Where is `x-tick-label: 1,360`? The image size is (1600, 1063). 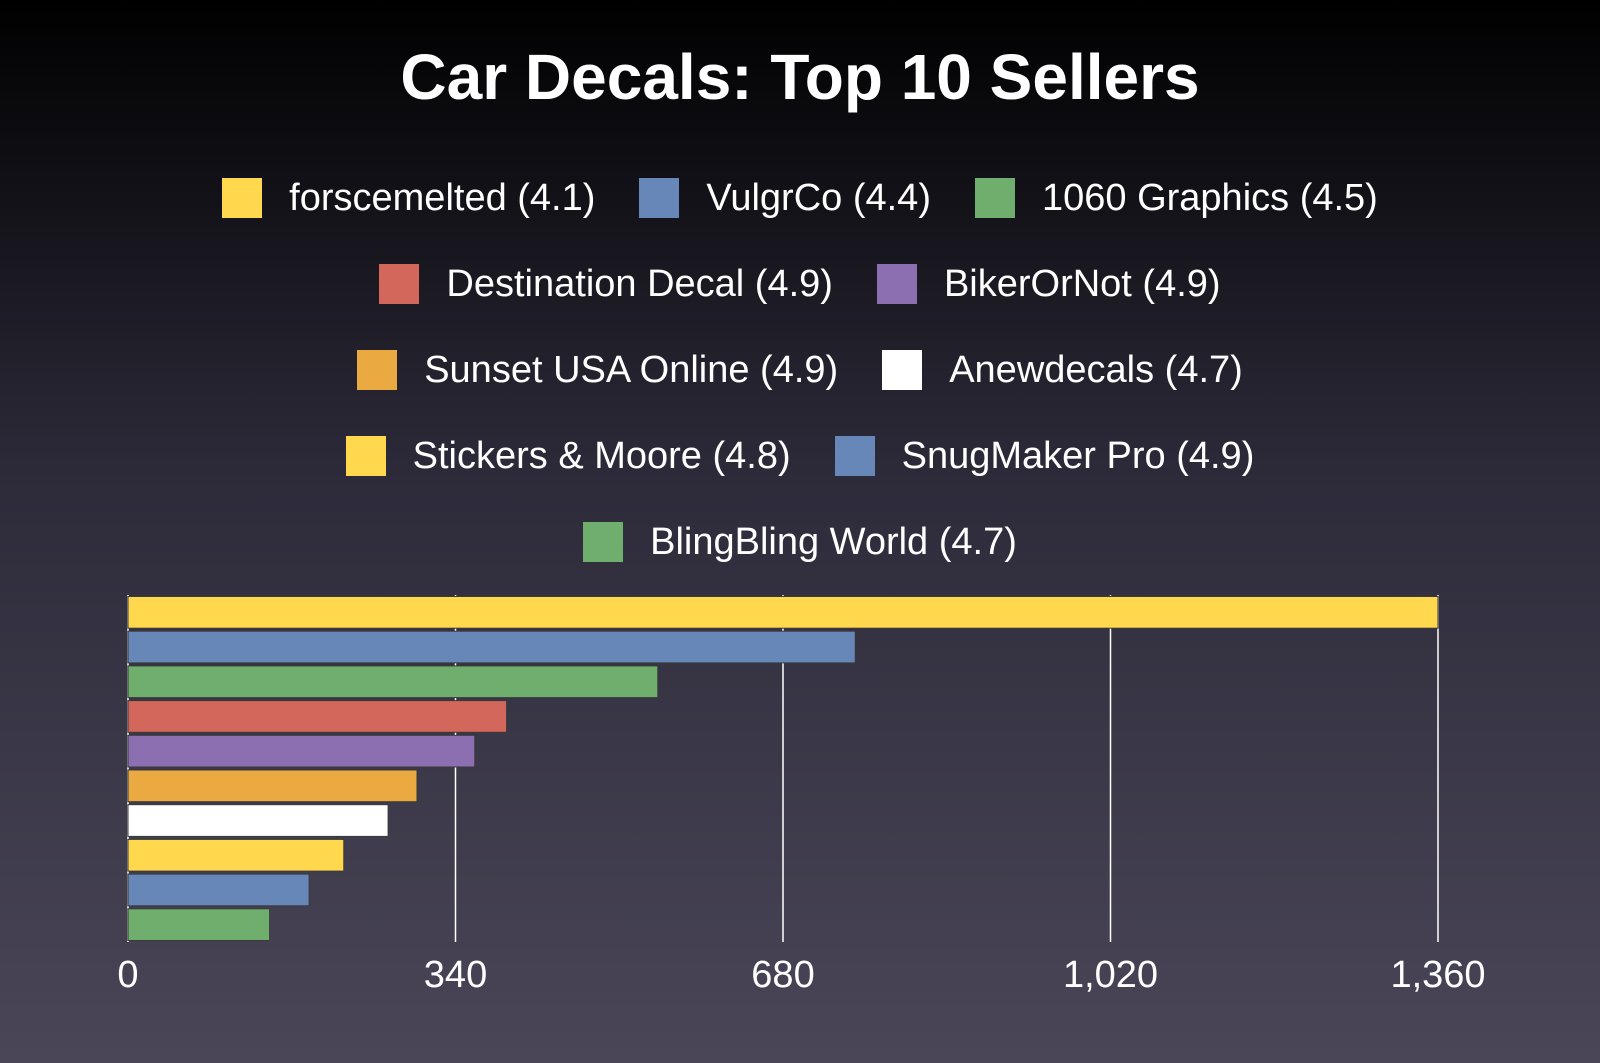
x-tick-label: 1,360 is located at coordinates (1437, 975).